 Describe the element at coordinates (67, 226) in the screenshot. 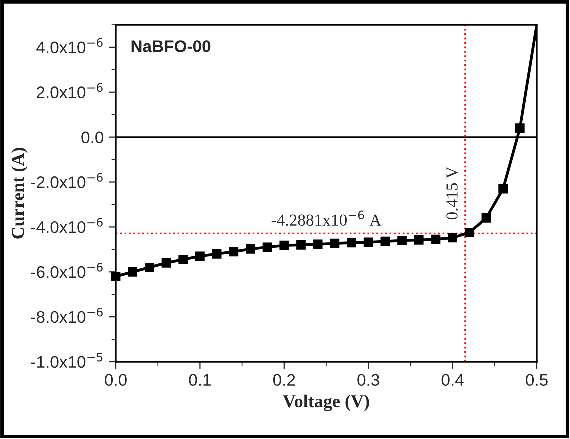

I see `y-tick-label: -4.0x10$^{−6}$` at that location.